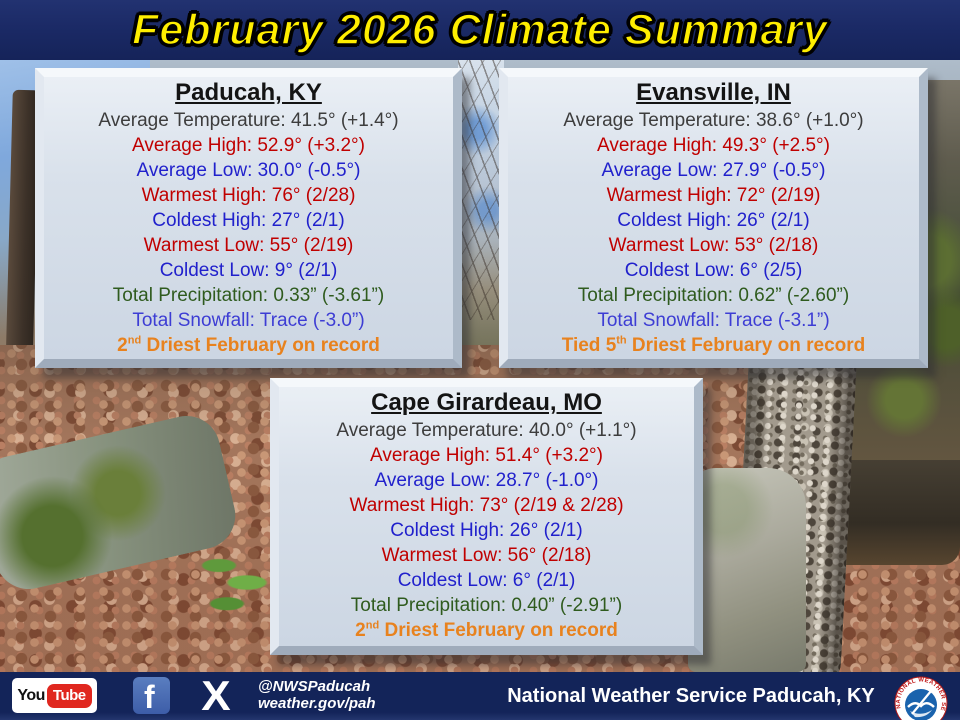  Describe the element at coordinates (713, 245) in the screenshot. I see `stat-line: Warmest Low: 53° (2/18)` at that location.